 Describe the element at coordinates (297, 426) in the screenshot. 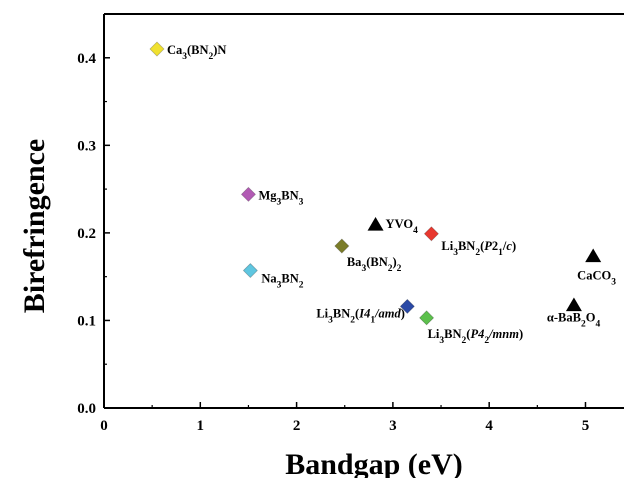

I see `x-tick-label: 2` at that location.